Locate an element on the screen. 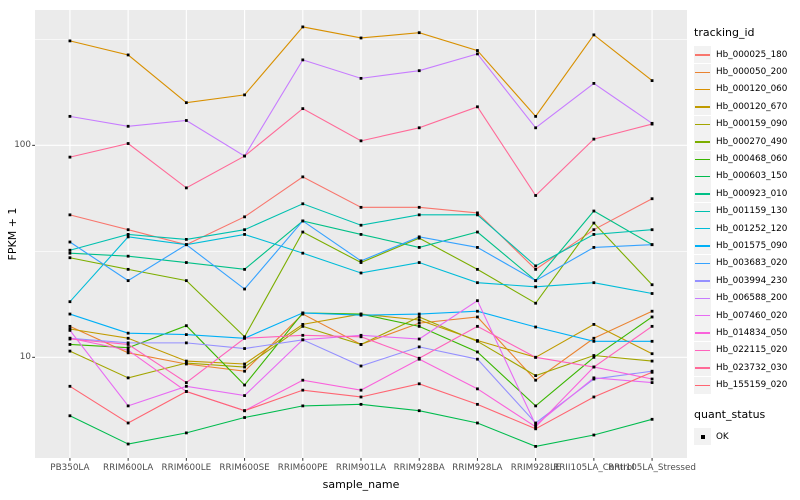  legend-label: Hb_155159_020 is located at coordinates (752, 385).